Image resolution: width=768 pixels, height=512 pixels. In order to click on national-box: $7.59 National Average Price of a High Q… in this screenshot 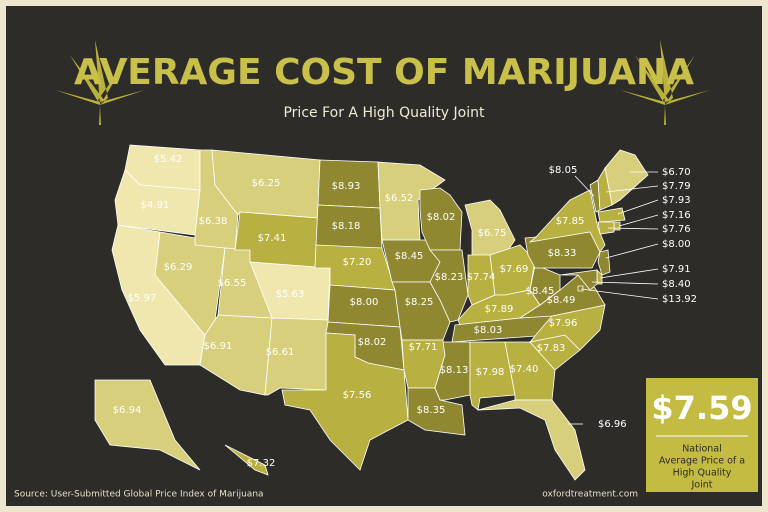, I will do `click(702, 435)`.